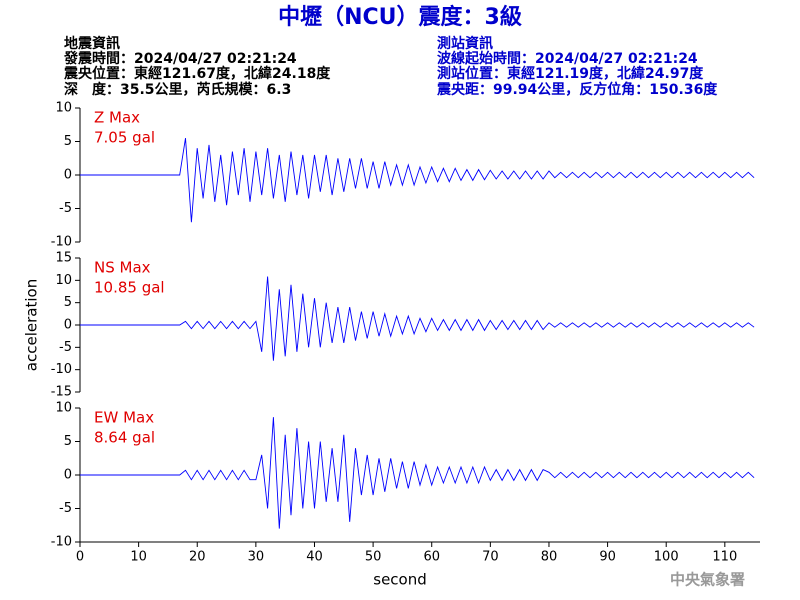  I want to click on max-label: 10.85 gal, so click(129, 288).